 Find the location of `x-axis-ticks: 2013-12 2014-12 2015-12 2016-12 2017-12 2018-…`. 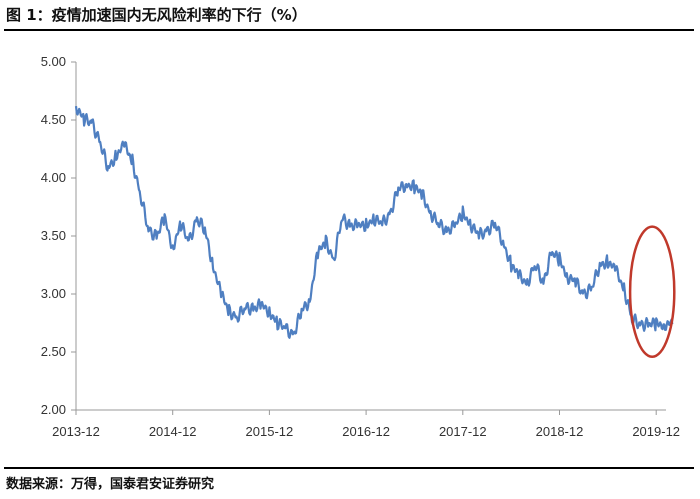

x-axis-ticks: 2013-12 2014-12 2015-12 2016-12 2017-12 2018-… is located at coordinates (366, 424).